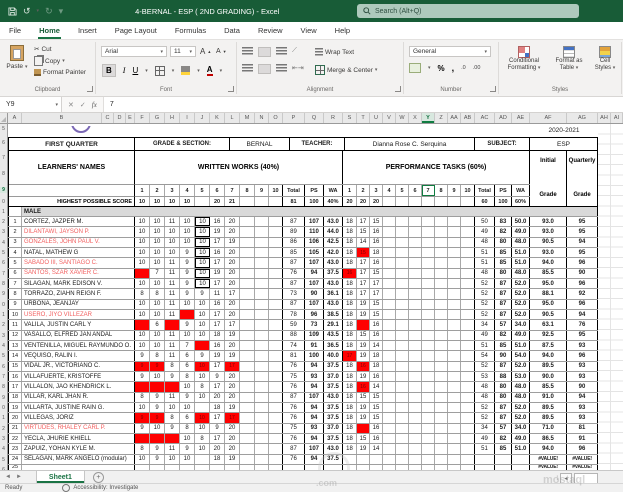  What do you see at coordinates (78, 428) in the screenshot?
I see `student-name: VIRTUDES, RHALEY CARL P.` at bounding box center [78, 428].